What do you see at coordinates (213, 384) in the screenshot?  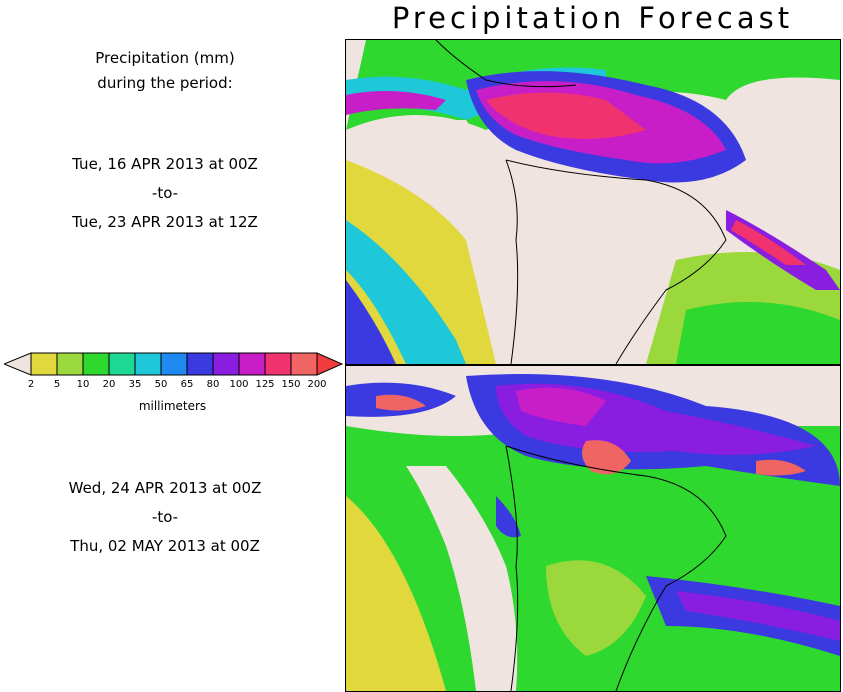 I see `colorbar-tick-label: 80` at bounding box center [213, 384].